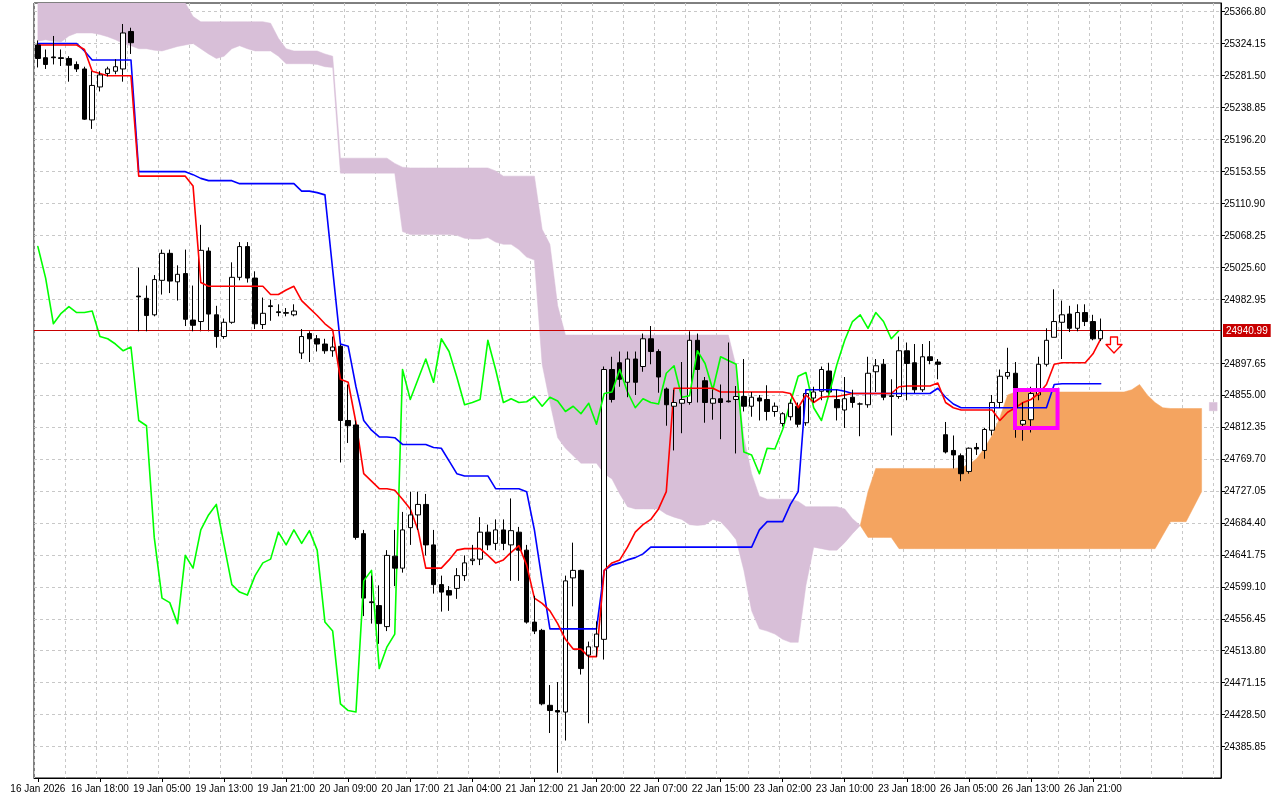 This screenshot has height=800, width=1280. Describe the element at coordinates (1245, 587) in the screenshot. I see `y-tick-label: 24599.10` at that location.